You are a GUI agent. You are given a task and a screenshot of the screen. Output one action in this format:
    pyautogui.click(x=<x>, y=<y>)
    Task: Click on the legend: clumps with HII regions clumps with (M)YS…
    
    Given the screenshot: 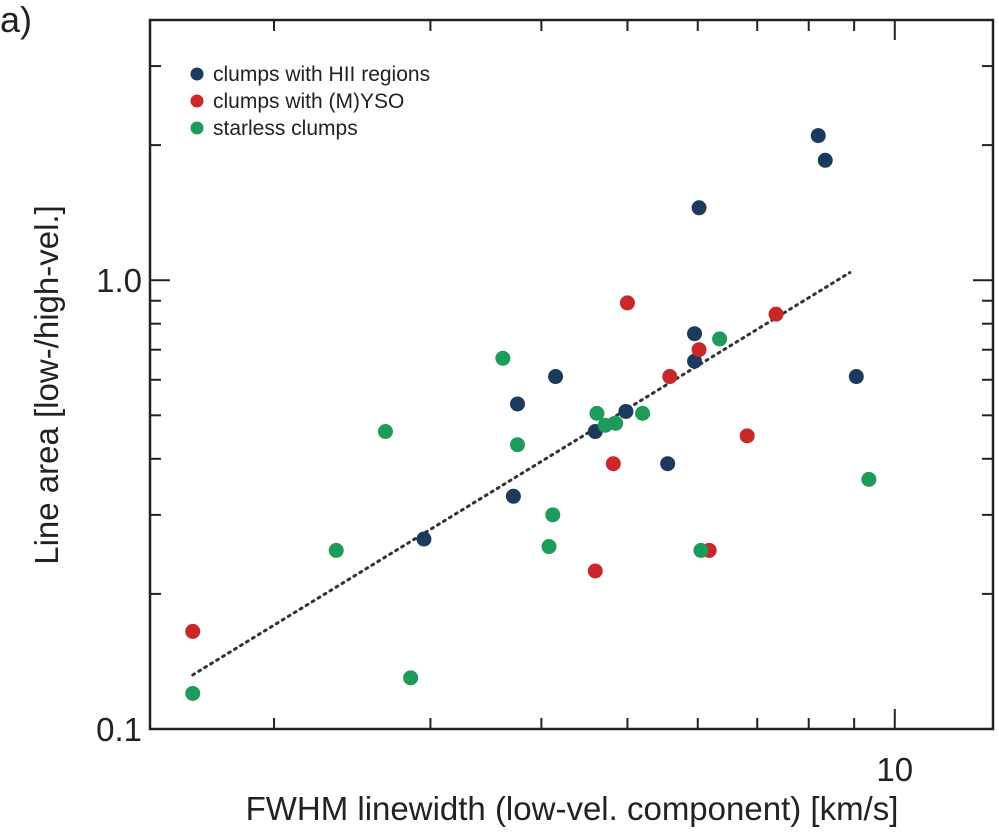 What is the action you would take?
    pyautogui.click(x=310, y=101)
    